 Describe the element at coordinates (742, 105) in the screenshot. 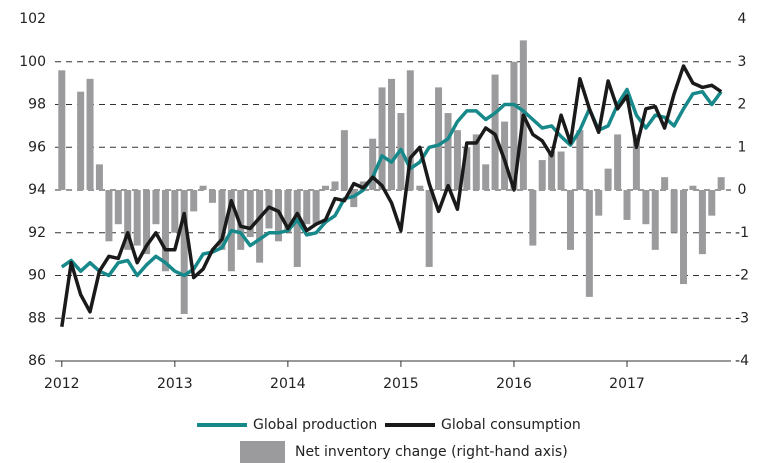

I see `y2-tick-label: 2` at that location.